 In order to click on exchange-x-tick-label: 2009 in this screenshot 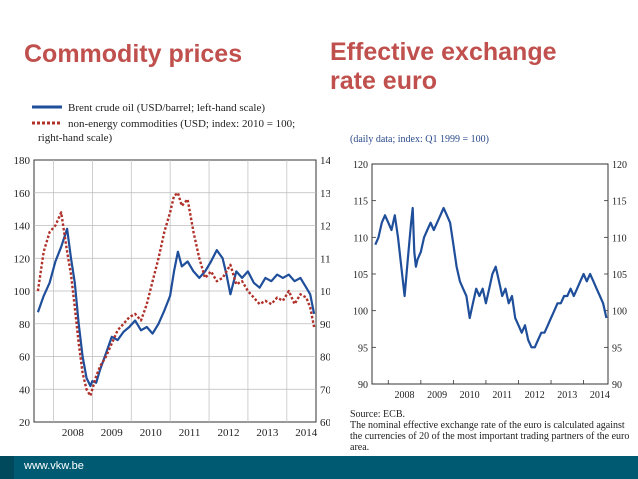, I will do `click(437, 395)`.